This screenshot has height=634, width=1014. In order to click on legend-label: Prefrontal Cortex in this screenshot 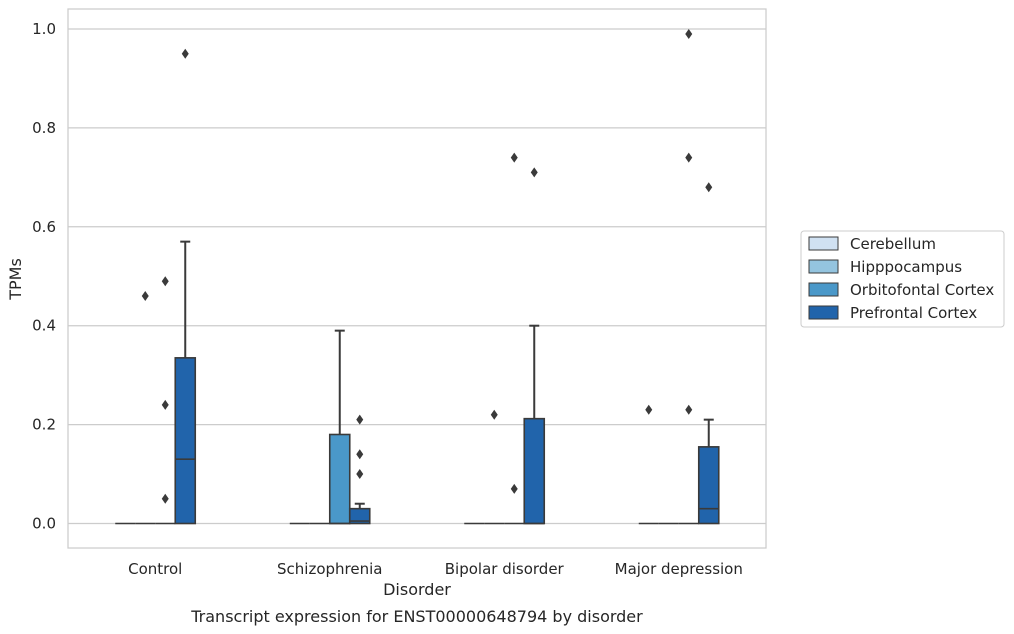, I will do `click(913, 313)`.